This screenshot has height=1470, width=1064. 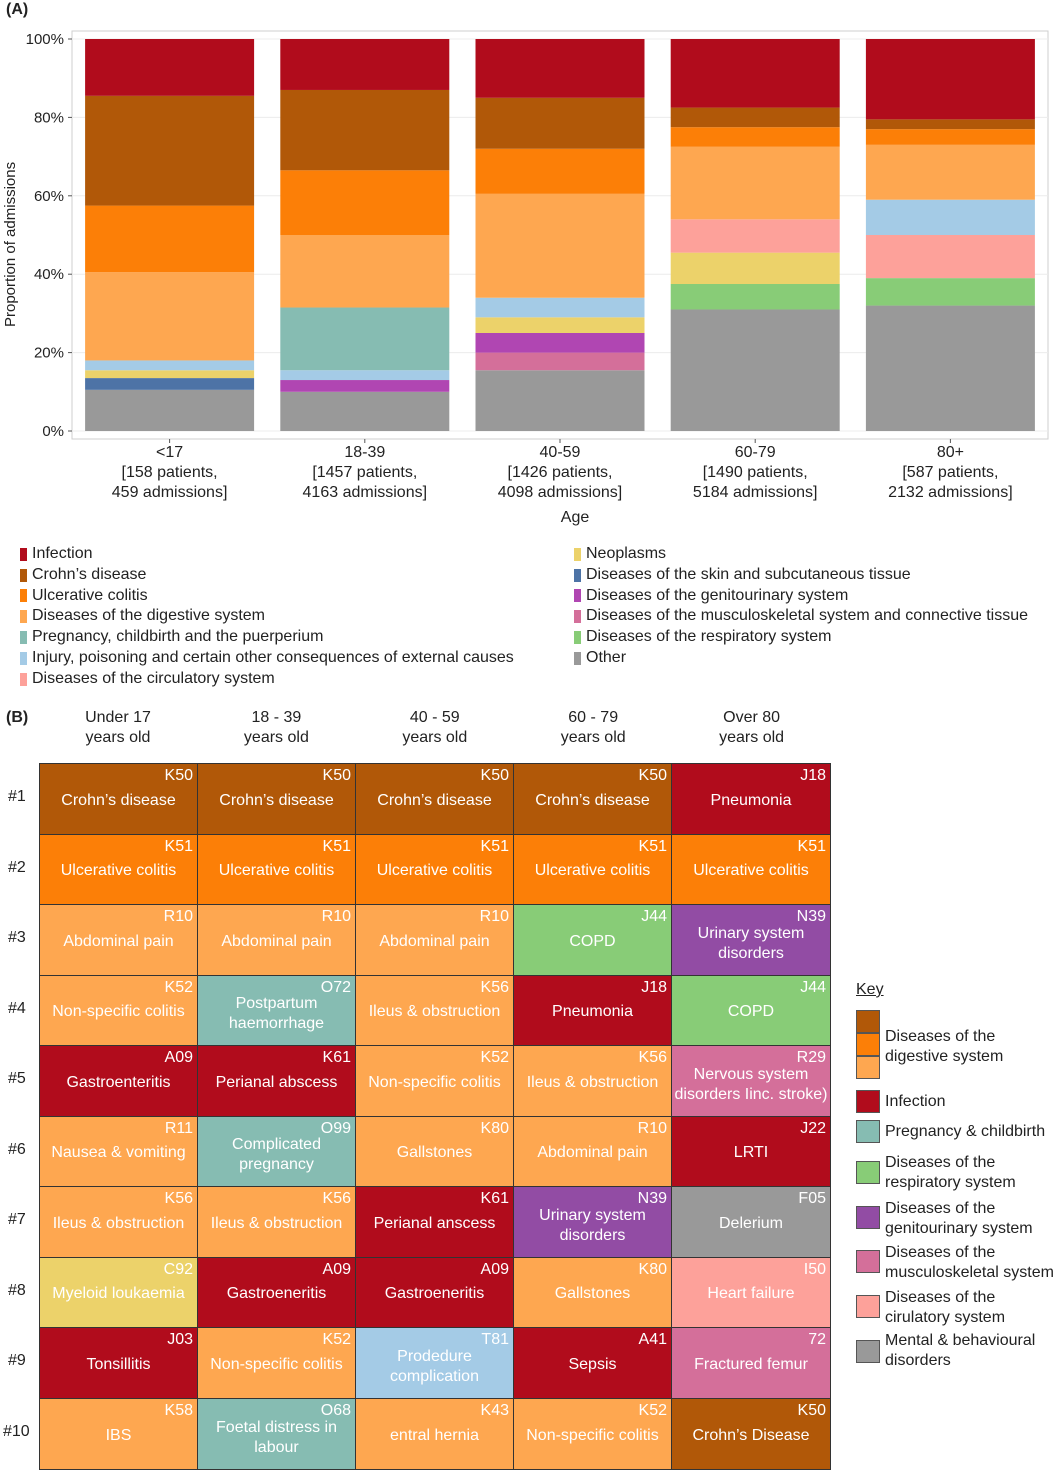 What do you see at coordinates (592, 871) in the screenshot?
I see `diagnosis-name: Ulcerative colitis` at bounding box center [592, 871].